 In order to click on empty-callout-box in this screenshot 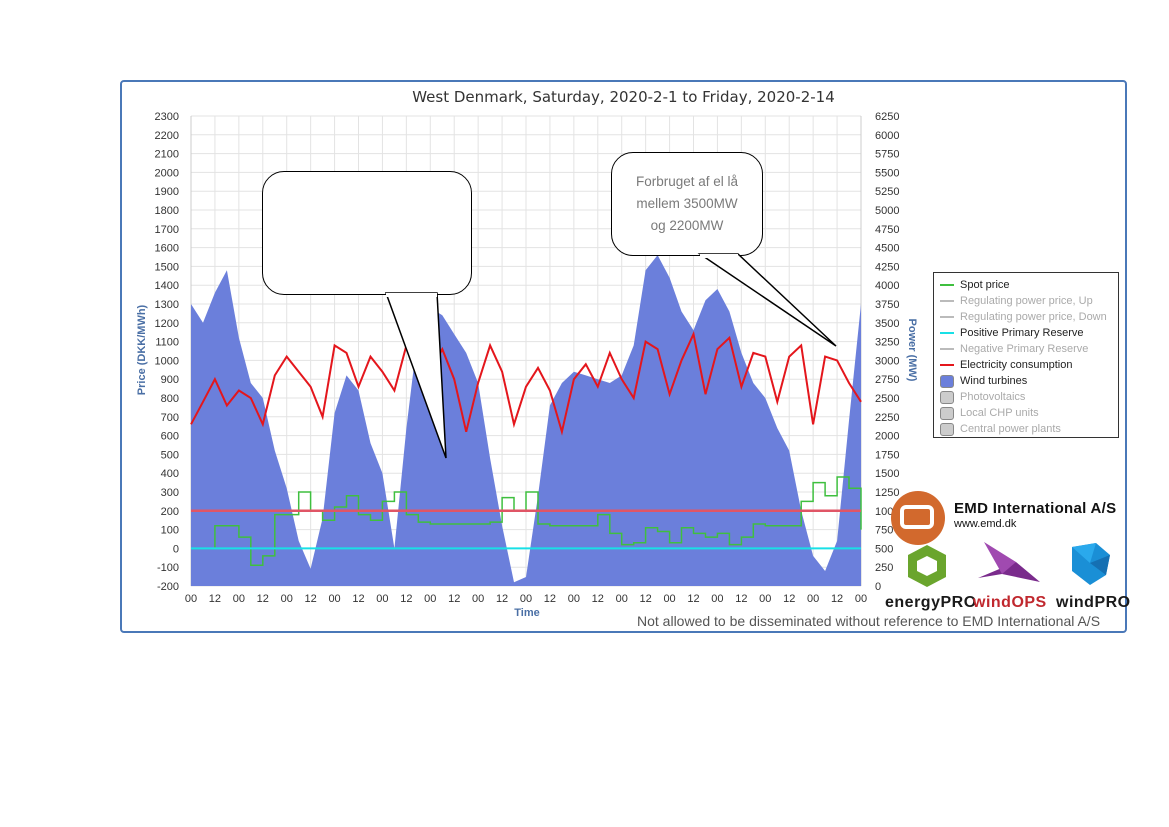, I will do `click(367, 233)`.